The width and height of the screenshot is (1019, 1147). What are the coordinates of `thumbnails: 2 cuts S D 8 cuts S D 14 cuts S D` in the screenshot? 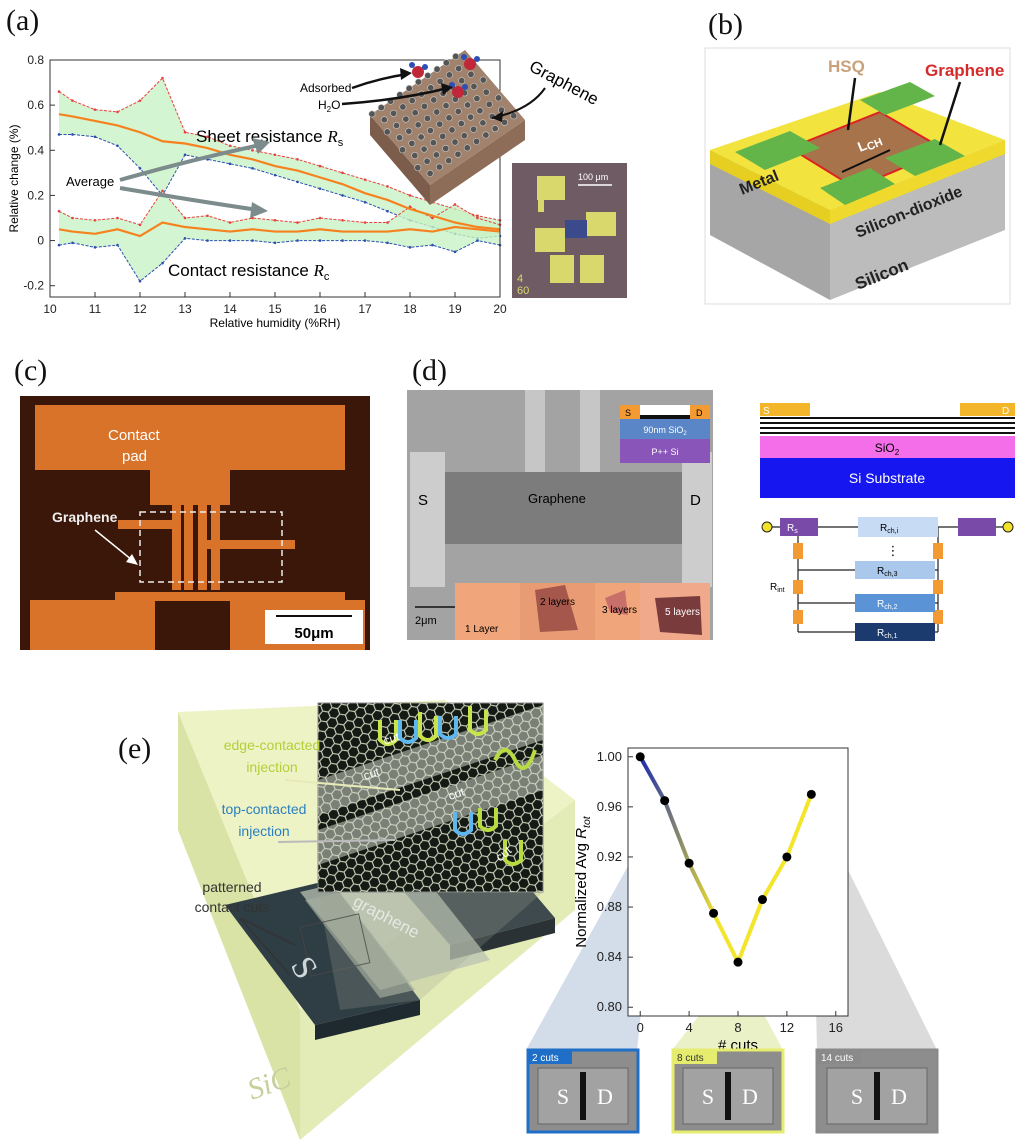 It's located at (732, 1091).